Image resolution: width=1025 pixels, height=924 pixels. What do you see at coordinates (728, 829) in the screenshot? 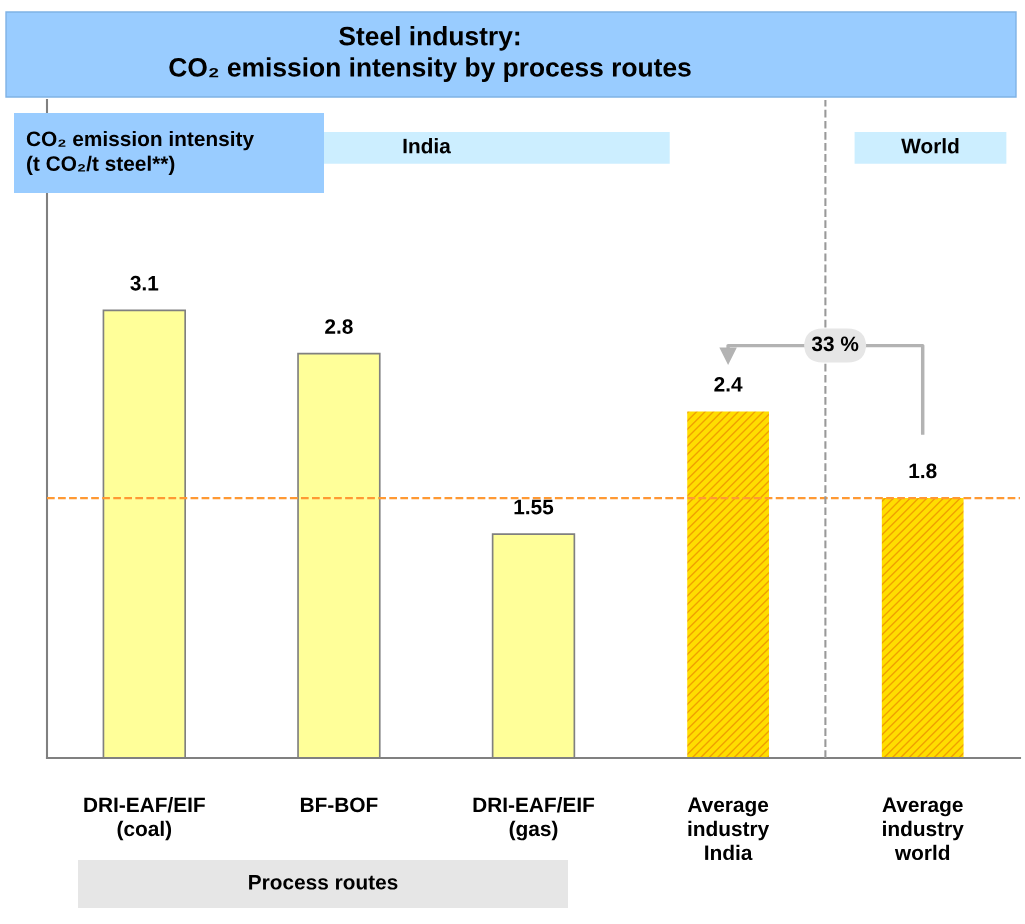
I see `x-tick-label: Average industry India` at bounding box center [728, 829].